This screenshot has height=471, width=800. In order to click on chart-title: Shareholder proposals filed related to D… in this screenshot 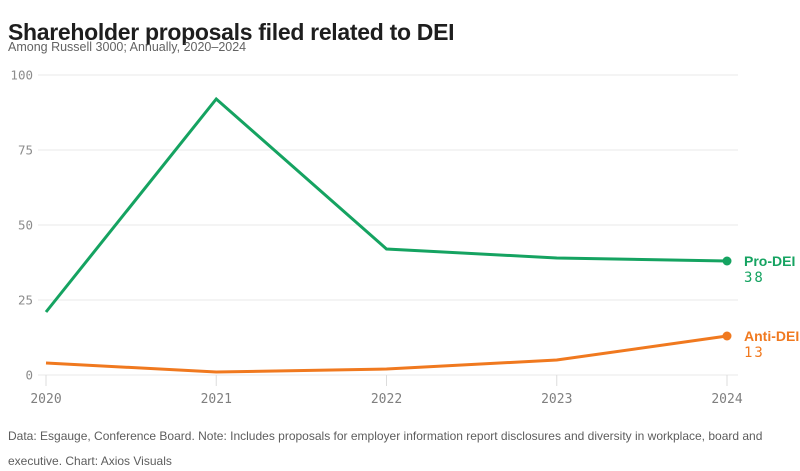, I will do `click(231, 32)`.